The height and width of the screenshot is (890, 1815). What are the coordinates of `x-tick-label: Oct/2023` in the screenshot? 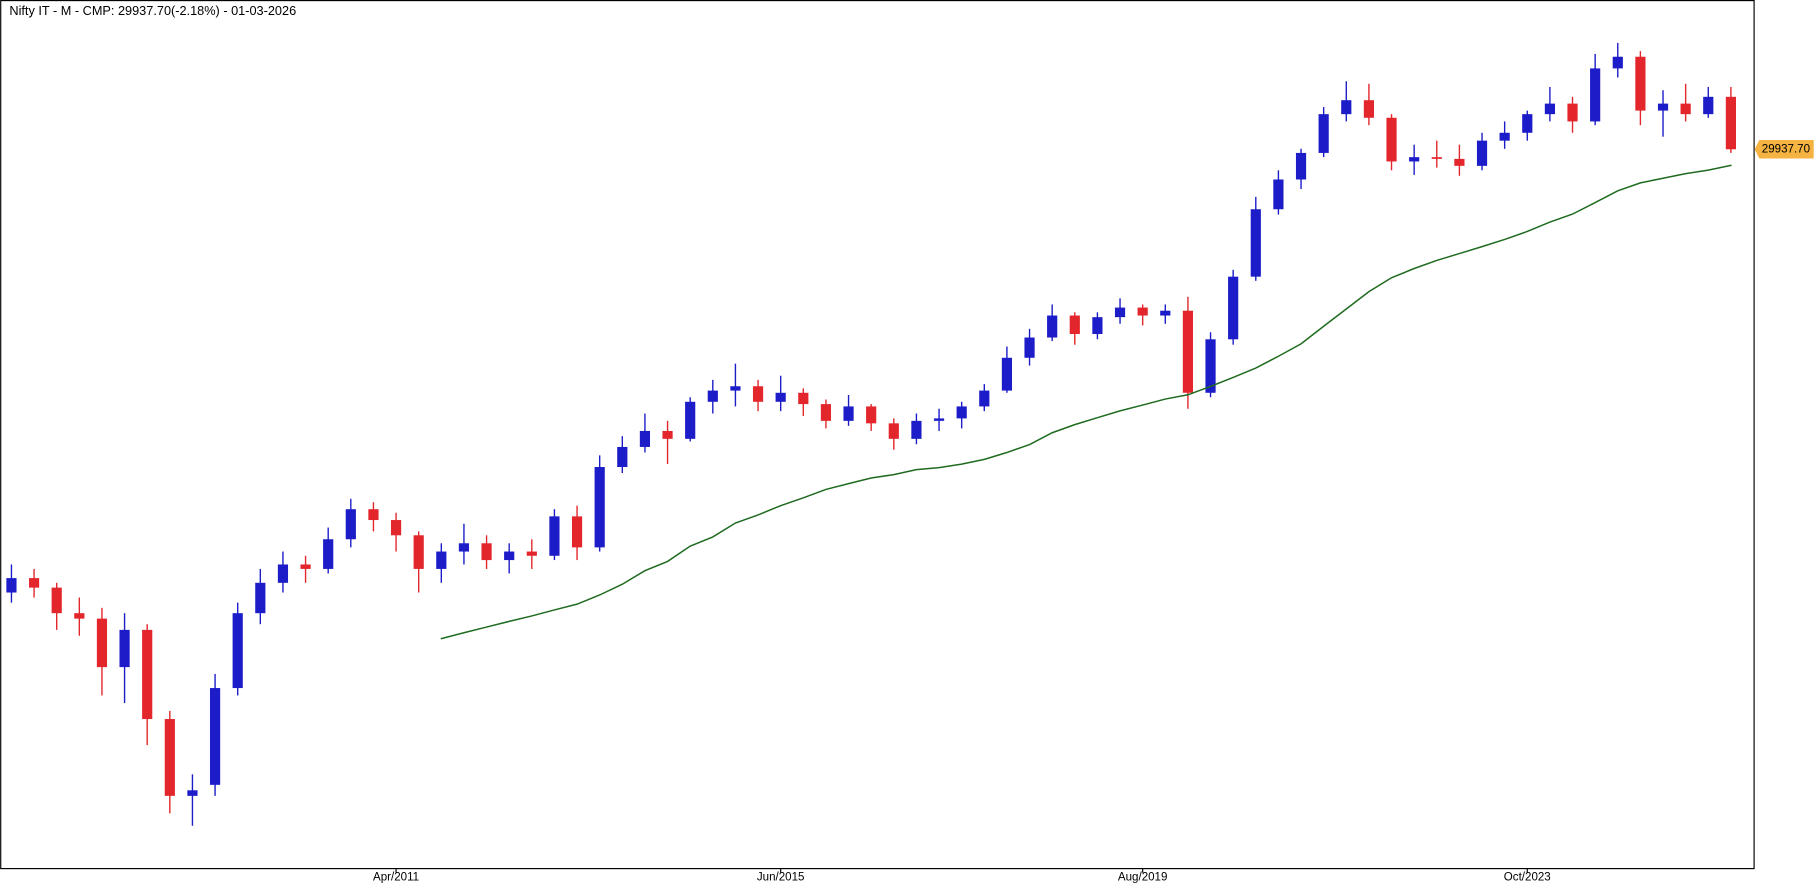 It's located at (1527, 877).